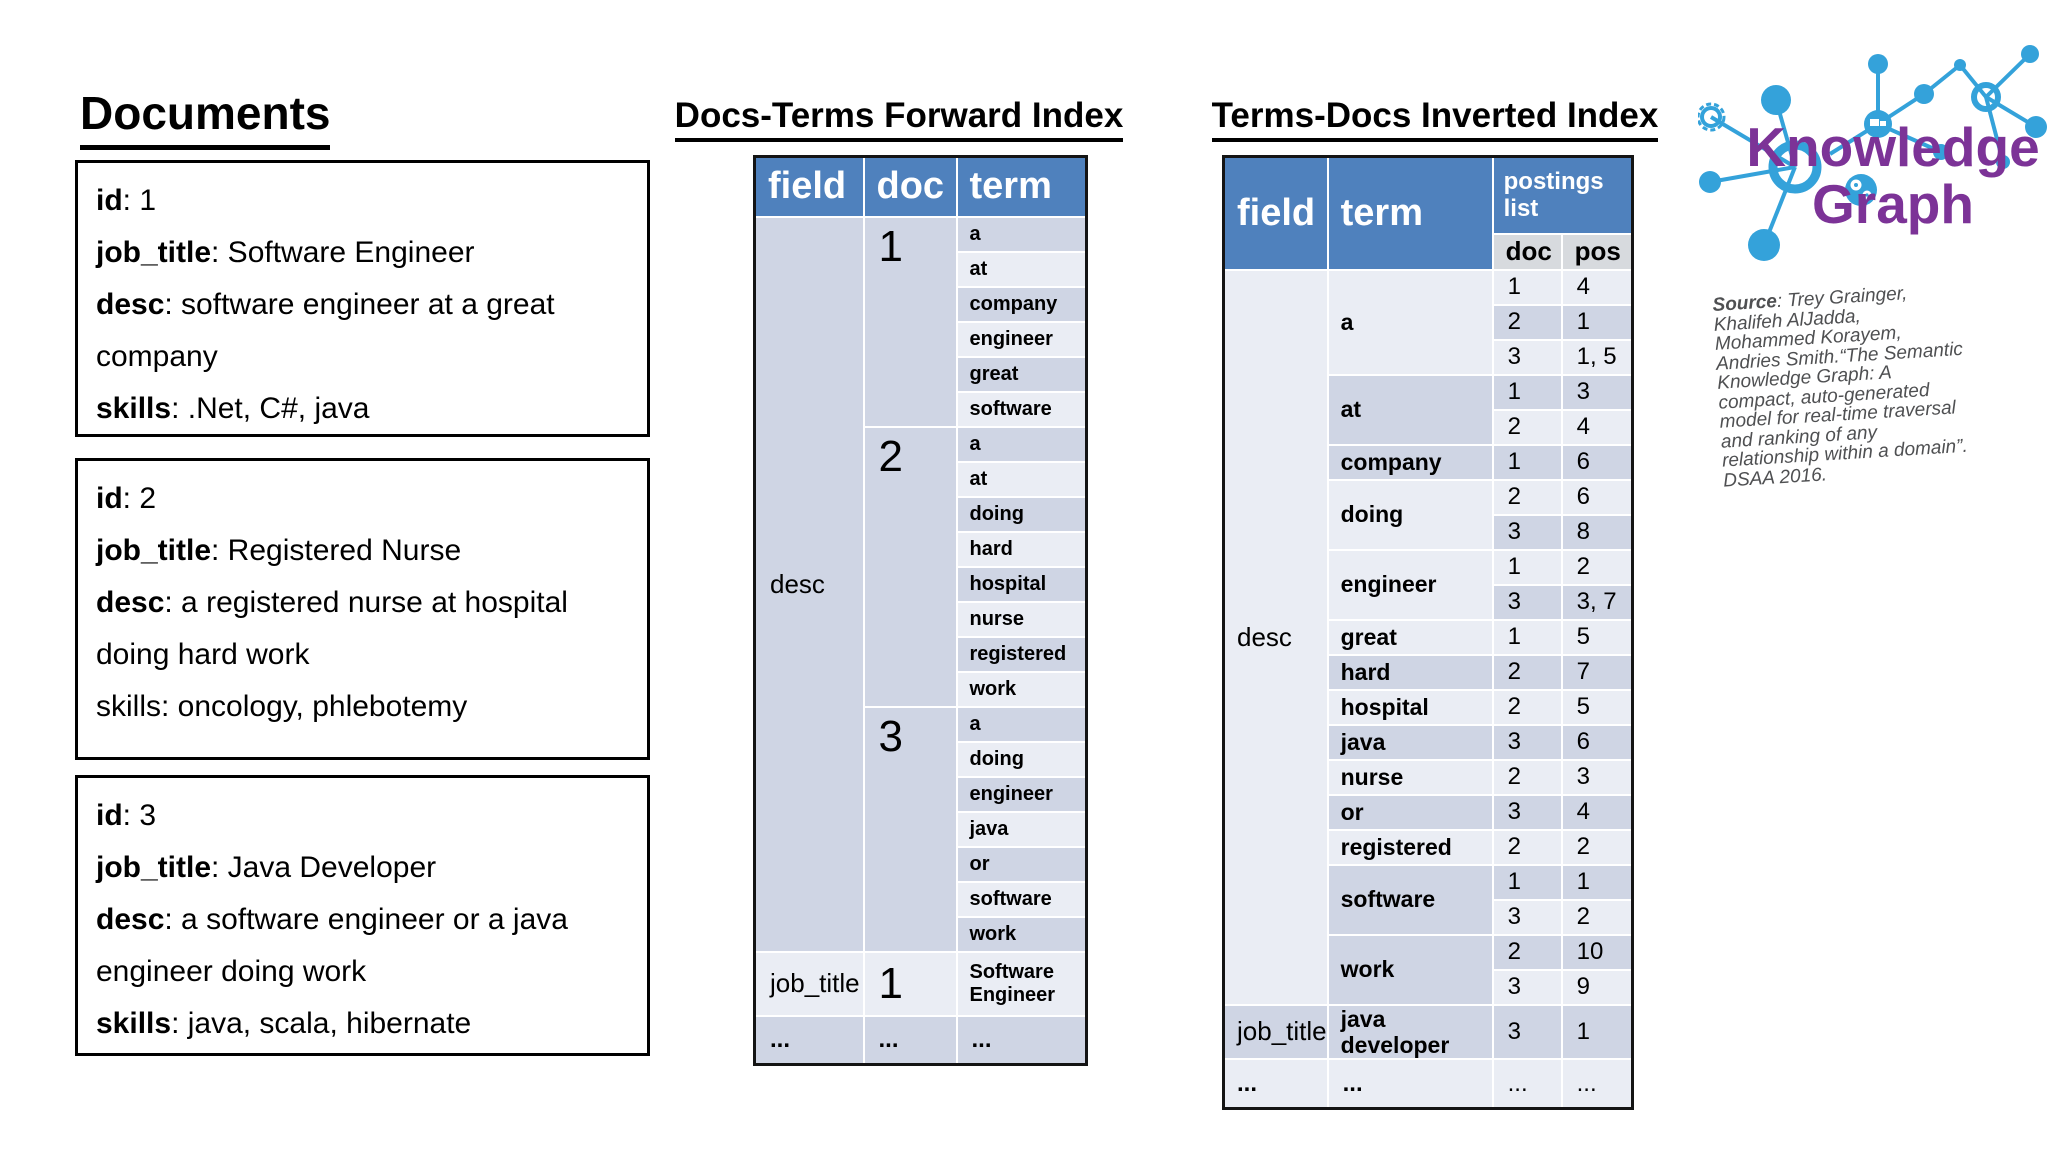  I want to click on table-row: job_title java developer 3 1, so click(1428, 1032).